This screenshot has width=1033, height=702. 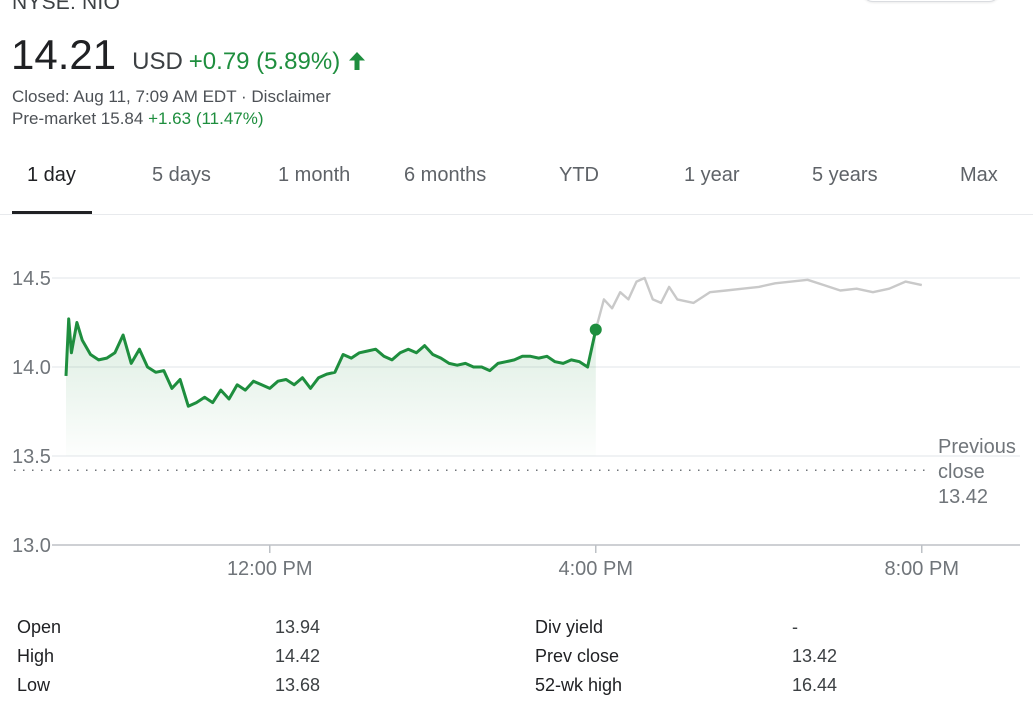 I want to click on stat-value-div-yield: -, so click(x=795, y=627).